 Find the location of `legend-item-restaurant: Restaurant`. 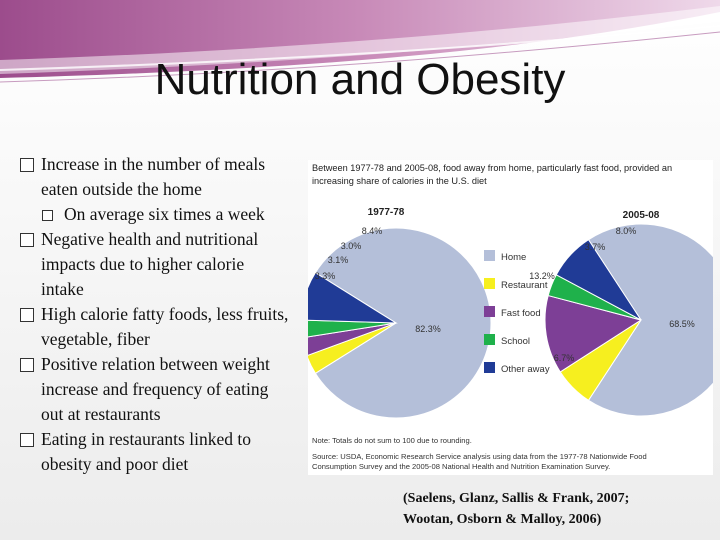

legend-item-restaurant: Restaurant is located at coordinates (516, 284).